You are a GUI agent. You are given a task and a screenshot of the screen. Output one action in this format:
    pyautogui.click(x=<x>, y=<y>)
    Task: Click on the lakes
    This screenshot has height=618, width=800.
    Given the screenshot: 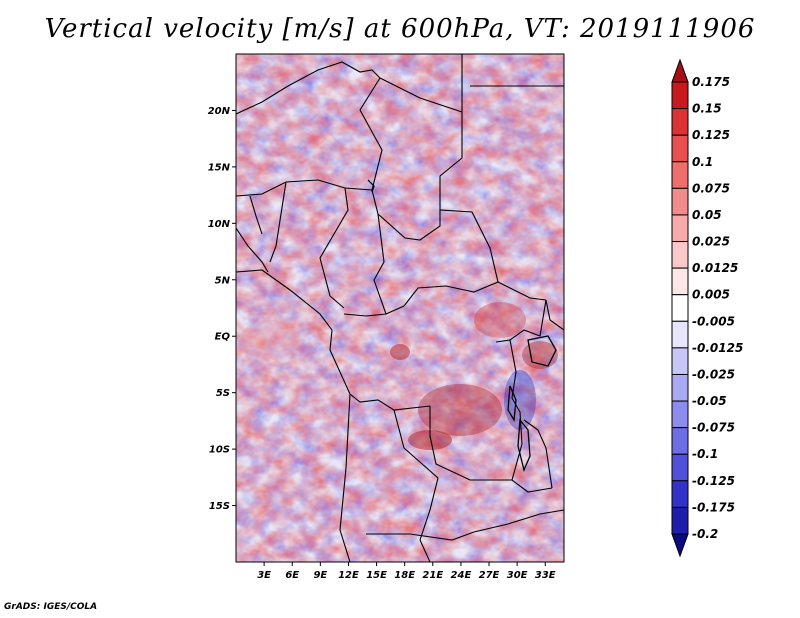 What is the action you would take?
    pyautogui.click(x=462, y=326)
    